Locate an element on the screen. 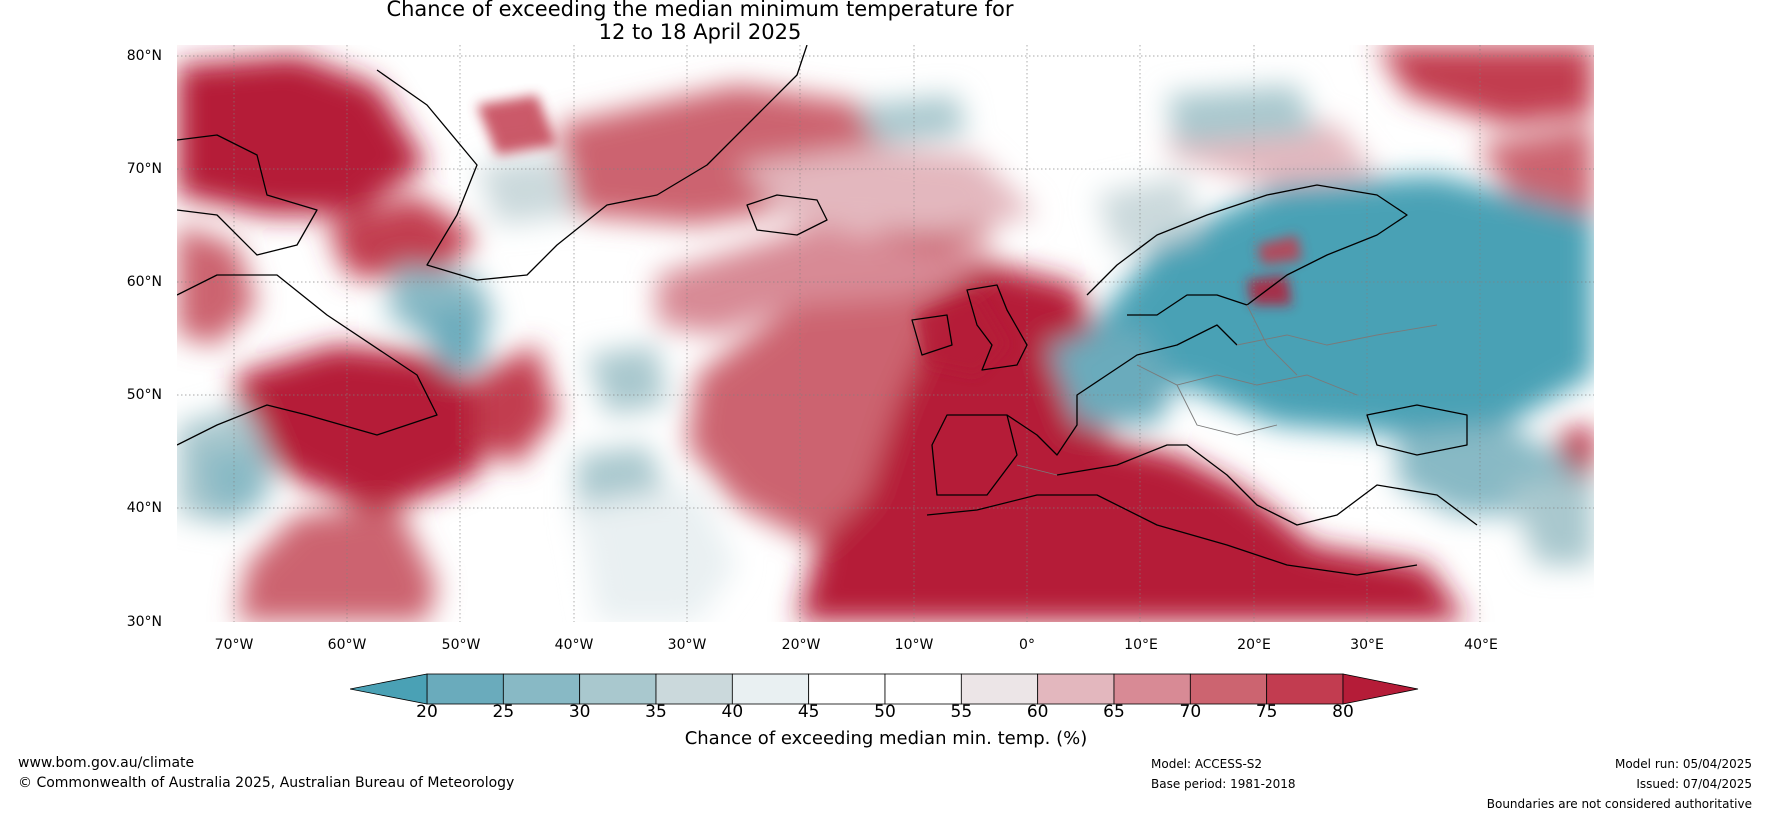 The width and height of the screenshot is (1770, 816). colorbar-tick-label: 55 is located at coordinates (961, 712).